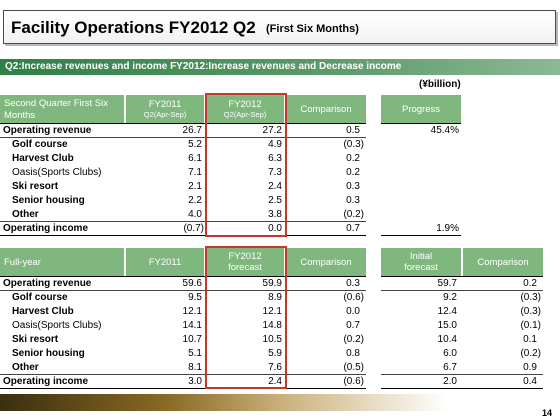 The width and height of the screenshot is (560, 420). Describe the element at coordinates (275, 186) in the screenshot. I see `value-cell: 2.4` at that location.